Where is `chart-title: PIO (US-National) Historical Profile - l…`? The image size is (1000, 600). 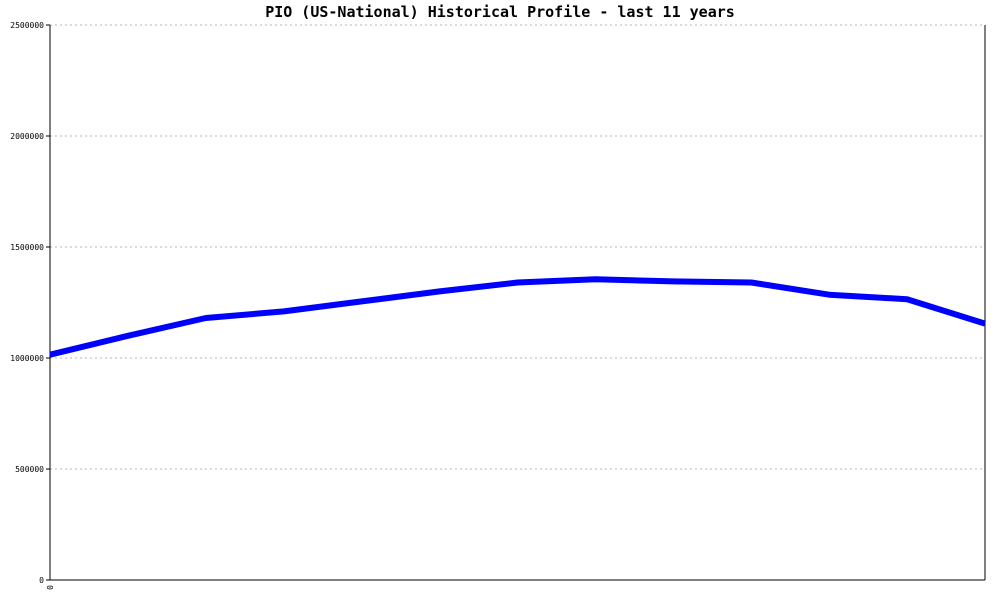 chart-title: PIO (US-National) Historical Profile - l… is located at coordinates (500, 12).